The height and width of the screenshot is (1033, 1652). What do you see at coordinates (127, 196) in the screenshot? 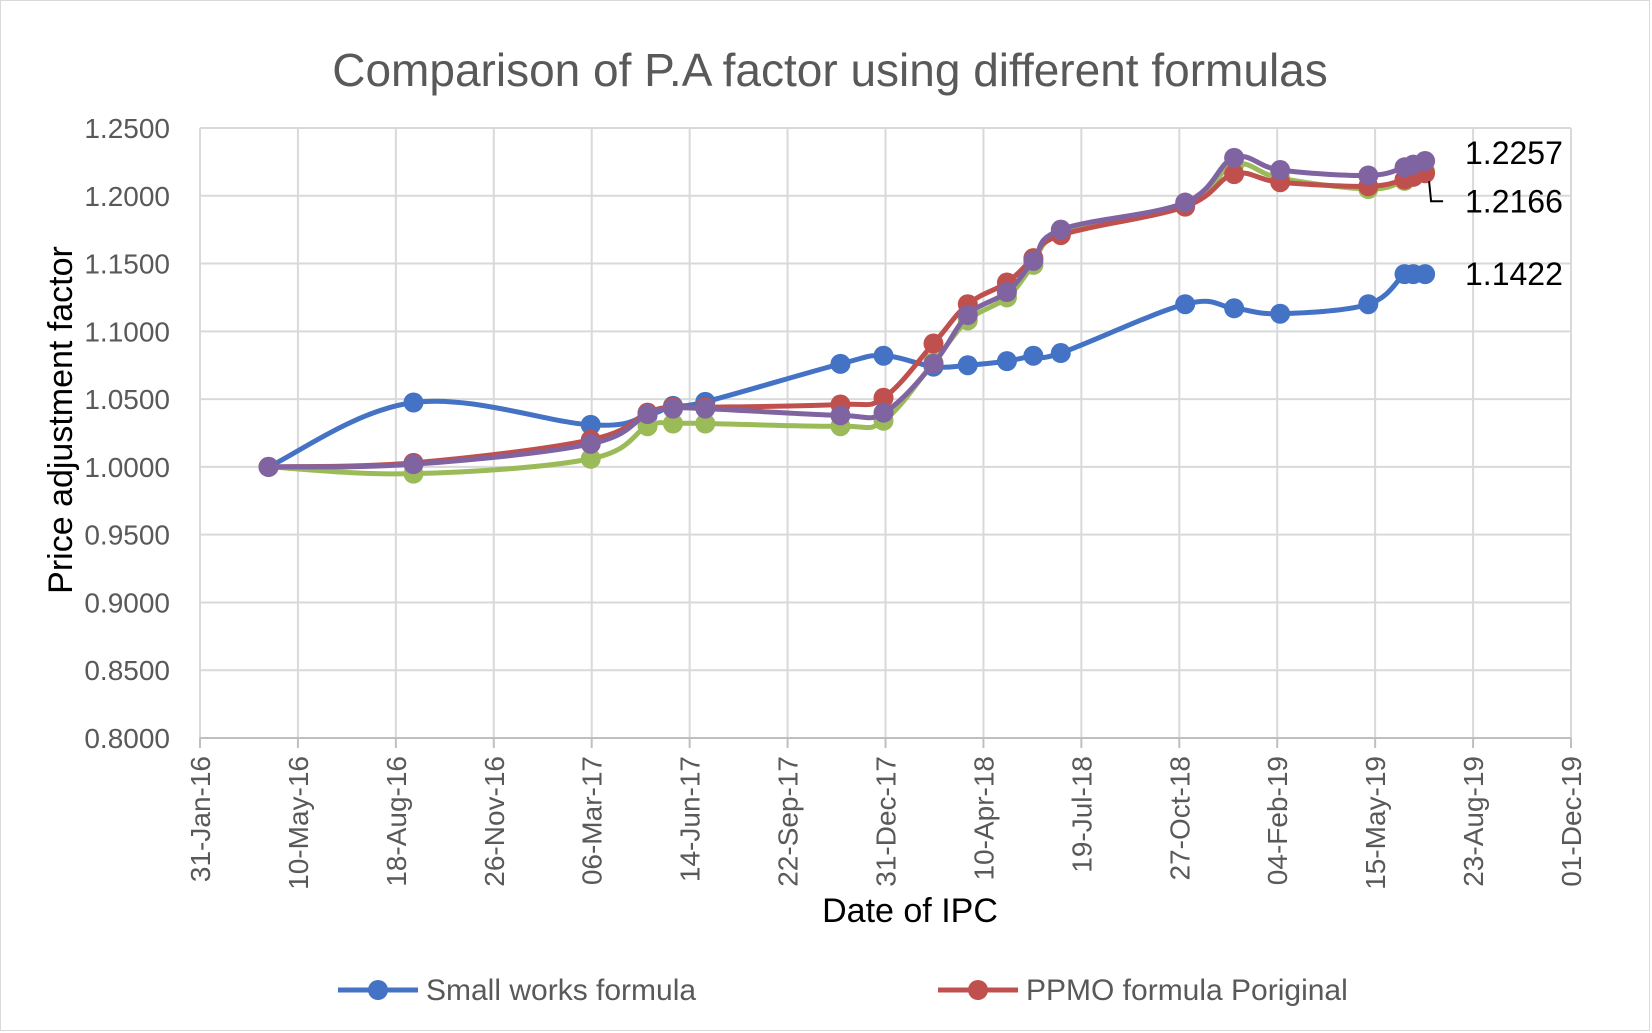
I see `y-tick-label: 1.2000` at bounding box center [127, 196].